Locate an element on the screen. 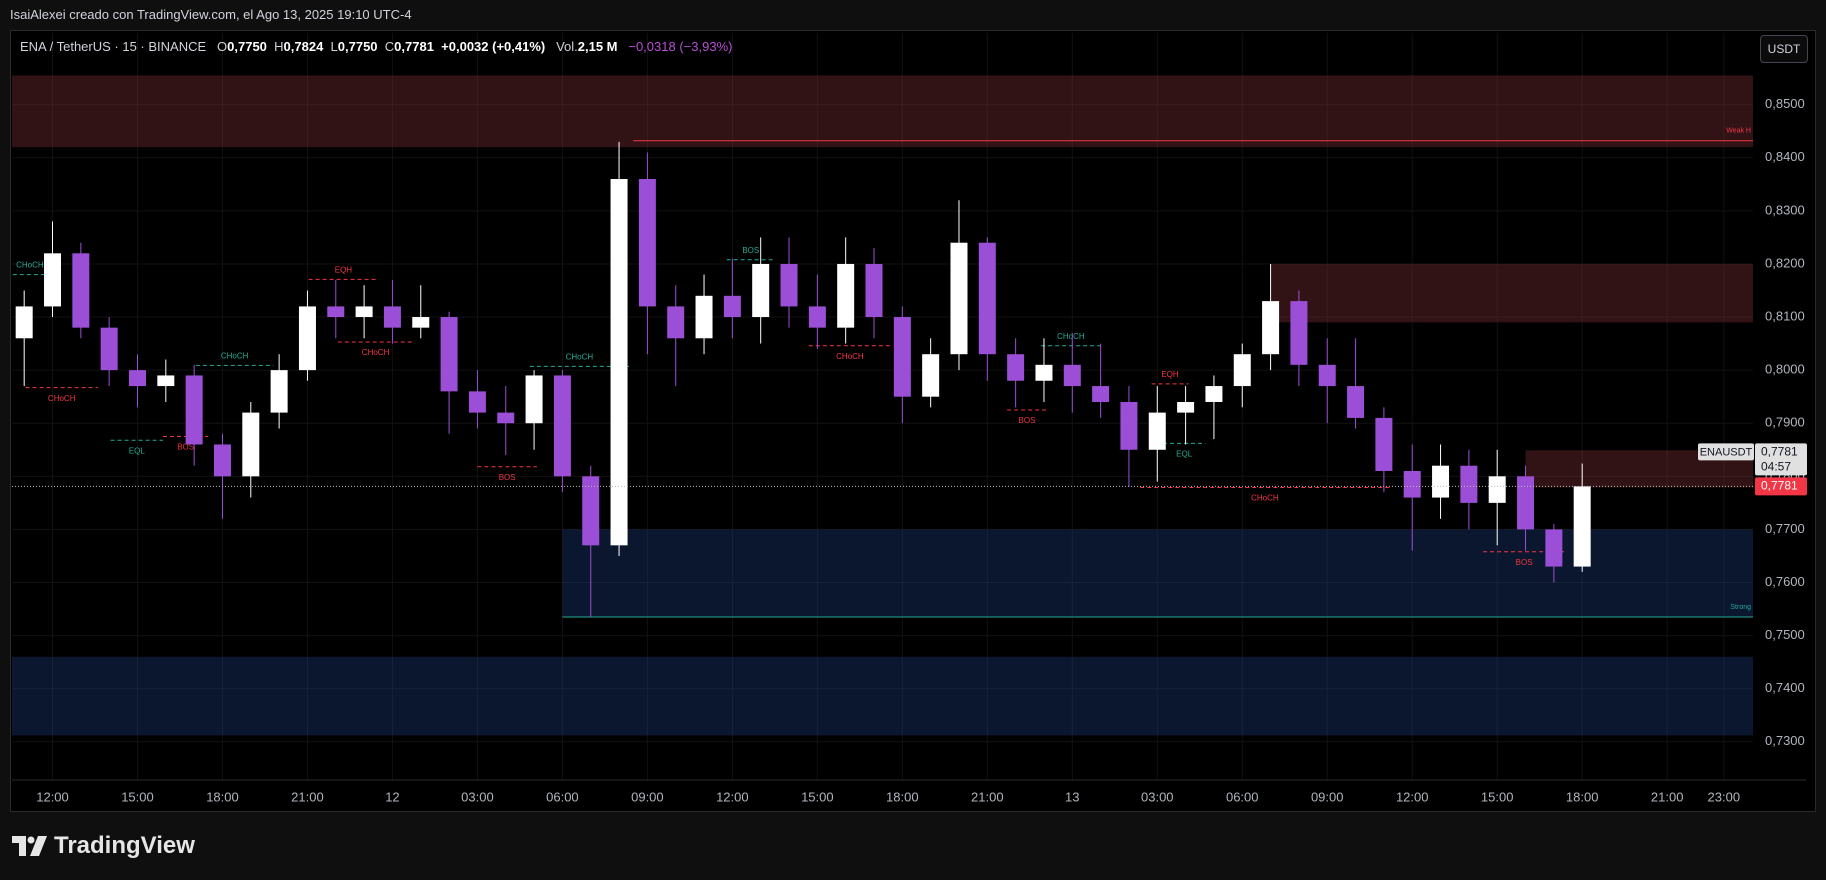  price-tag-grey is located at coordinates (1781, 459).